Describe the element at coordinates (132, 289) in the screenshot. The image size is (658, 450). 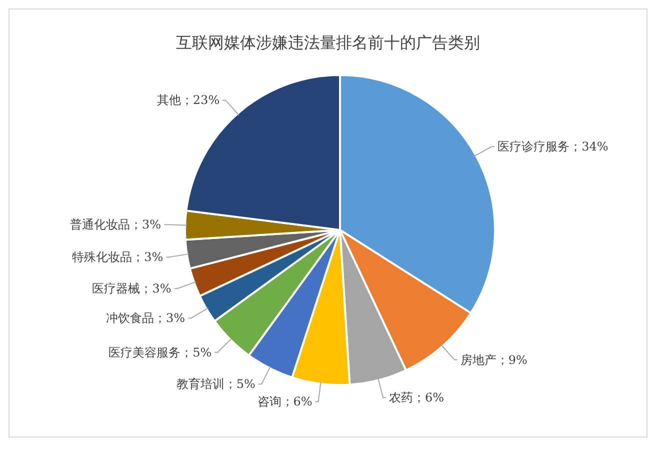
I see `slice-label: 医疗器械；3%` at that location.